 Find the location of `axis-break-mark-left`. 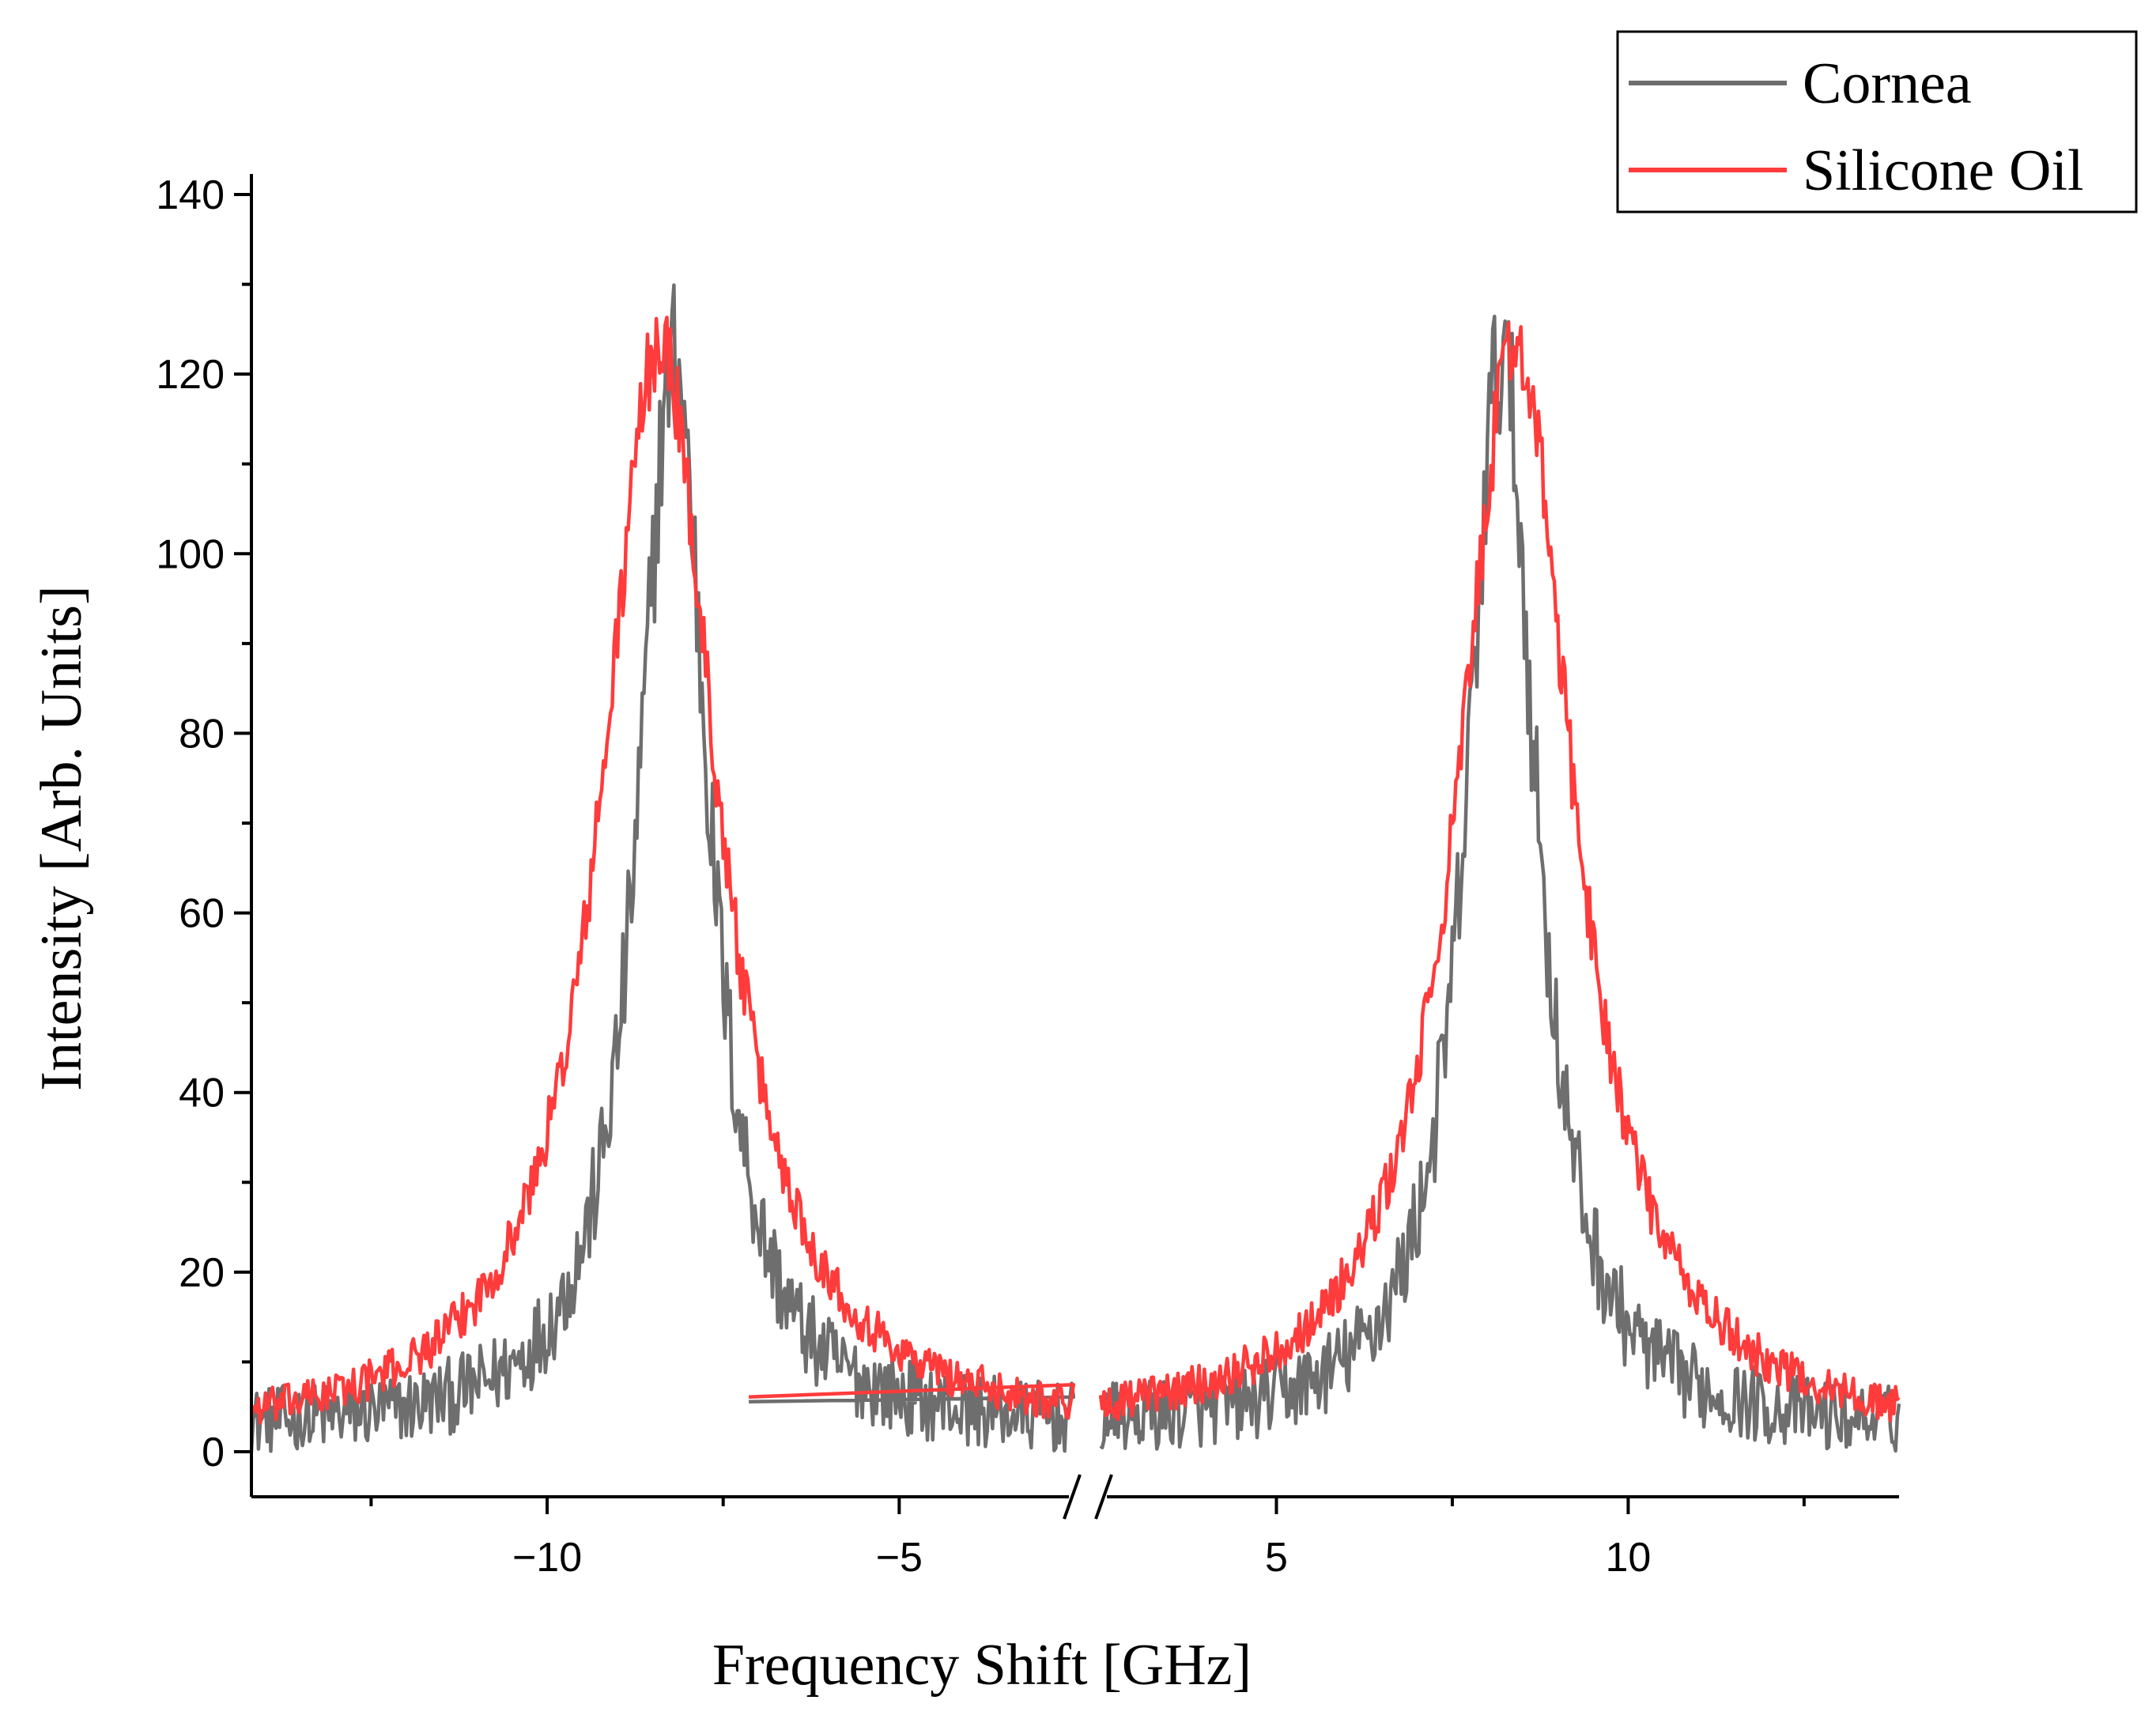

axis-break-mark-left is located at coordinates (1072, 1497).